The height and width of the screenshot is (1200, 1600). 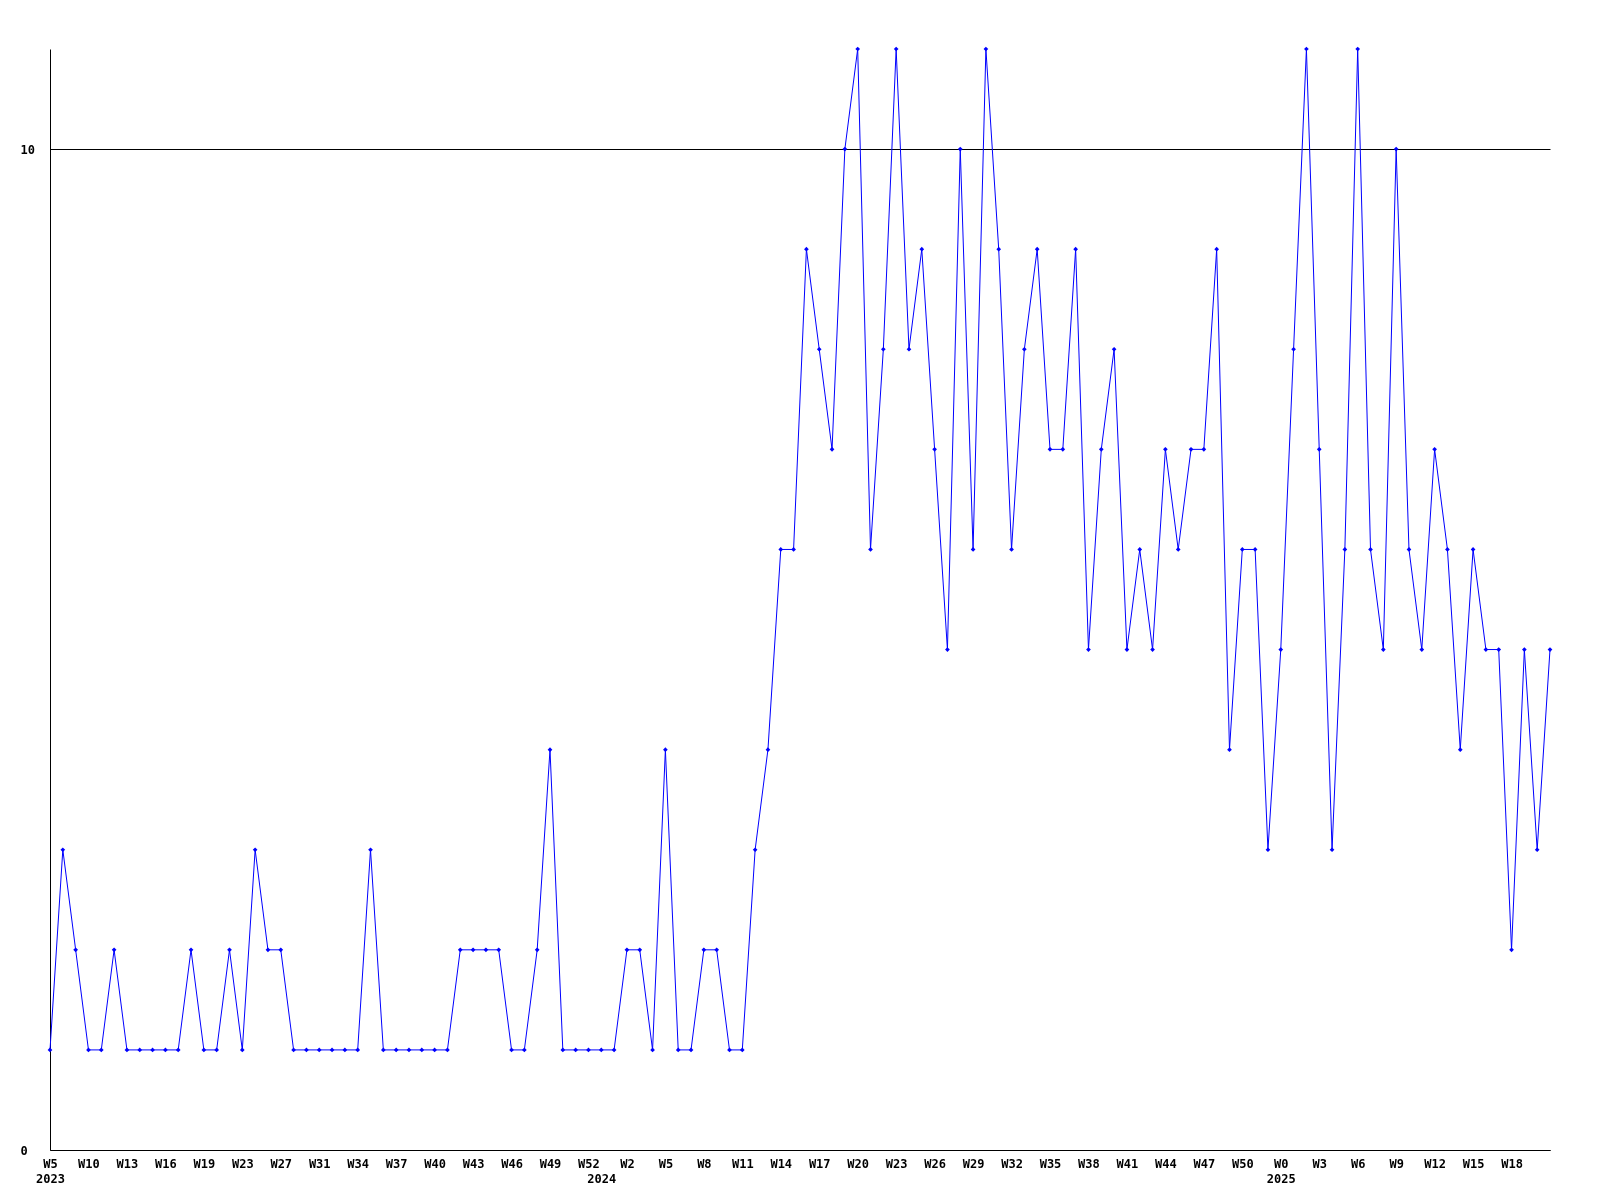 I want to click on x-tick-label: W18, so click(x=1512, y=1163).